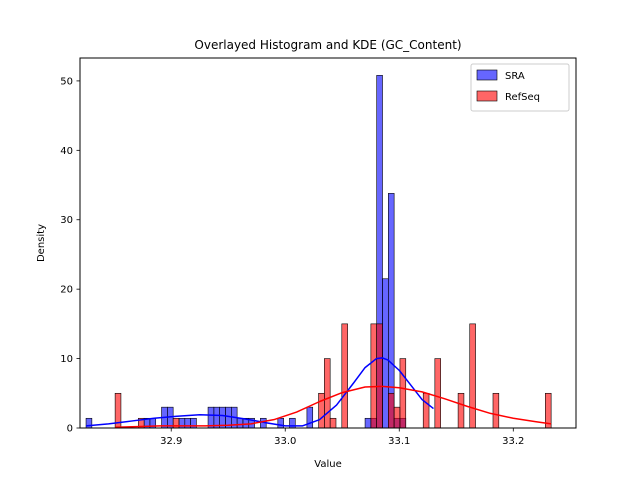 Image resolution: width=640 pixels, height=480 pixels. Describe the element at coordinates (515, 76) in the screenshot. I see `legend-label-sra: SRA` at that location.